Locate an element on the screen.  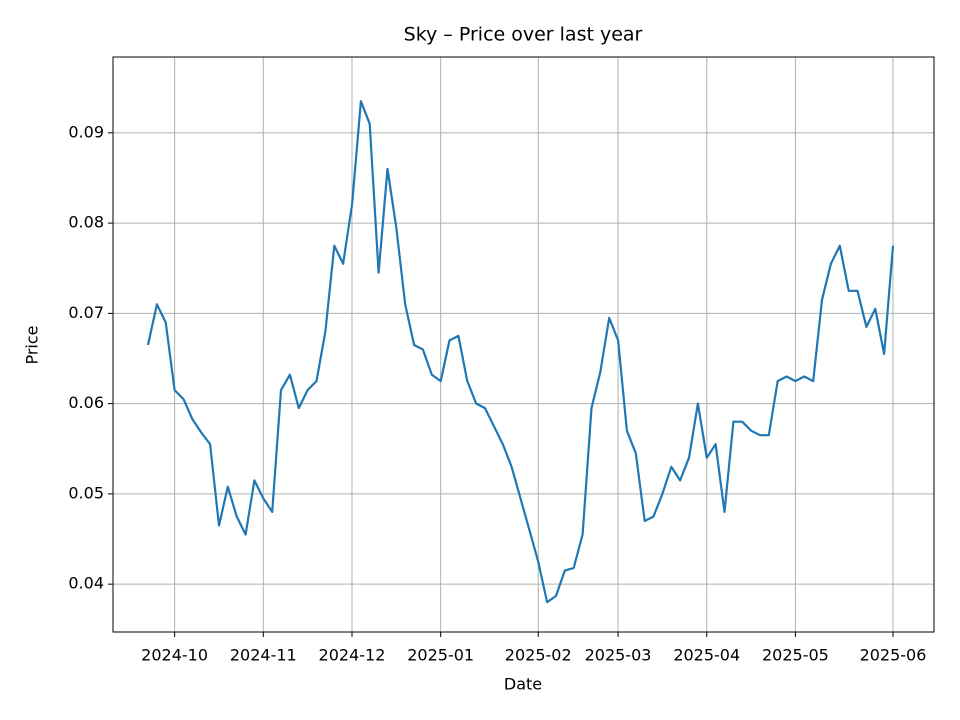
x-tick-label: 2025-01 is located at coordinates (440, 655).